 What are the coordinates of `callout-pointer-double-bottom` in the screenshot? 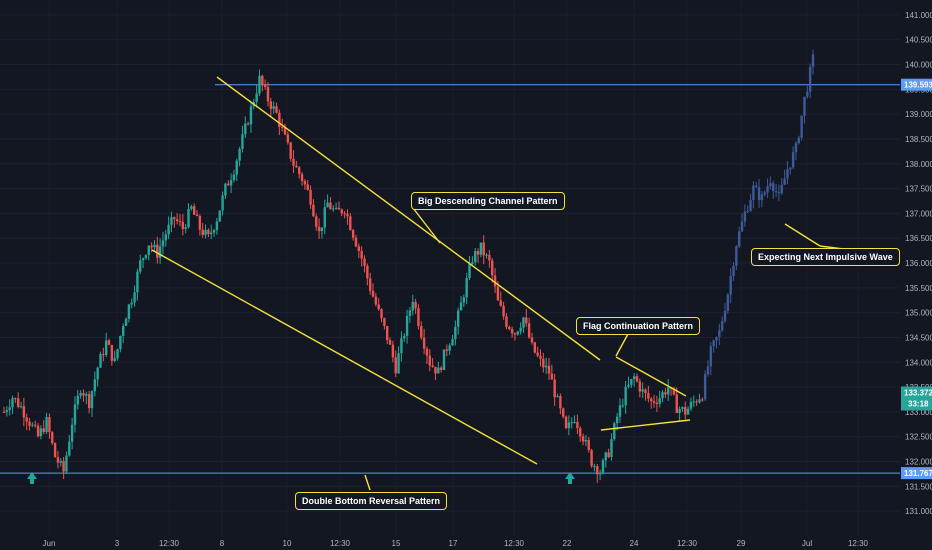 It's located at (367, 482).